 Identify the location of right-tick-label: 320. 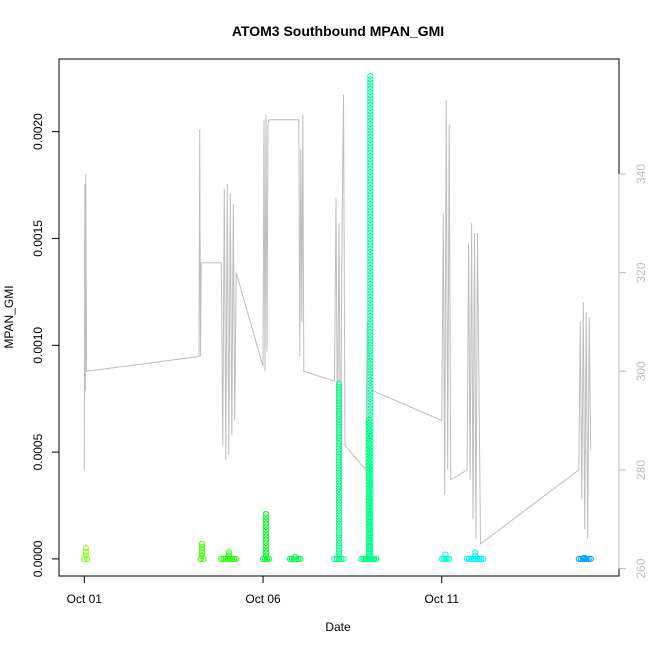
(641, 272).